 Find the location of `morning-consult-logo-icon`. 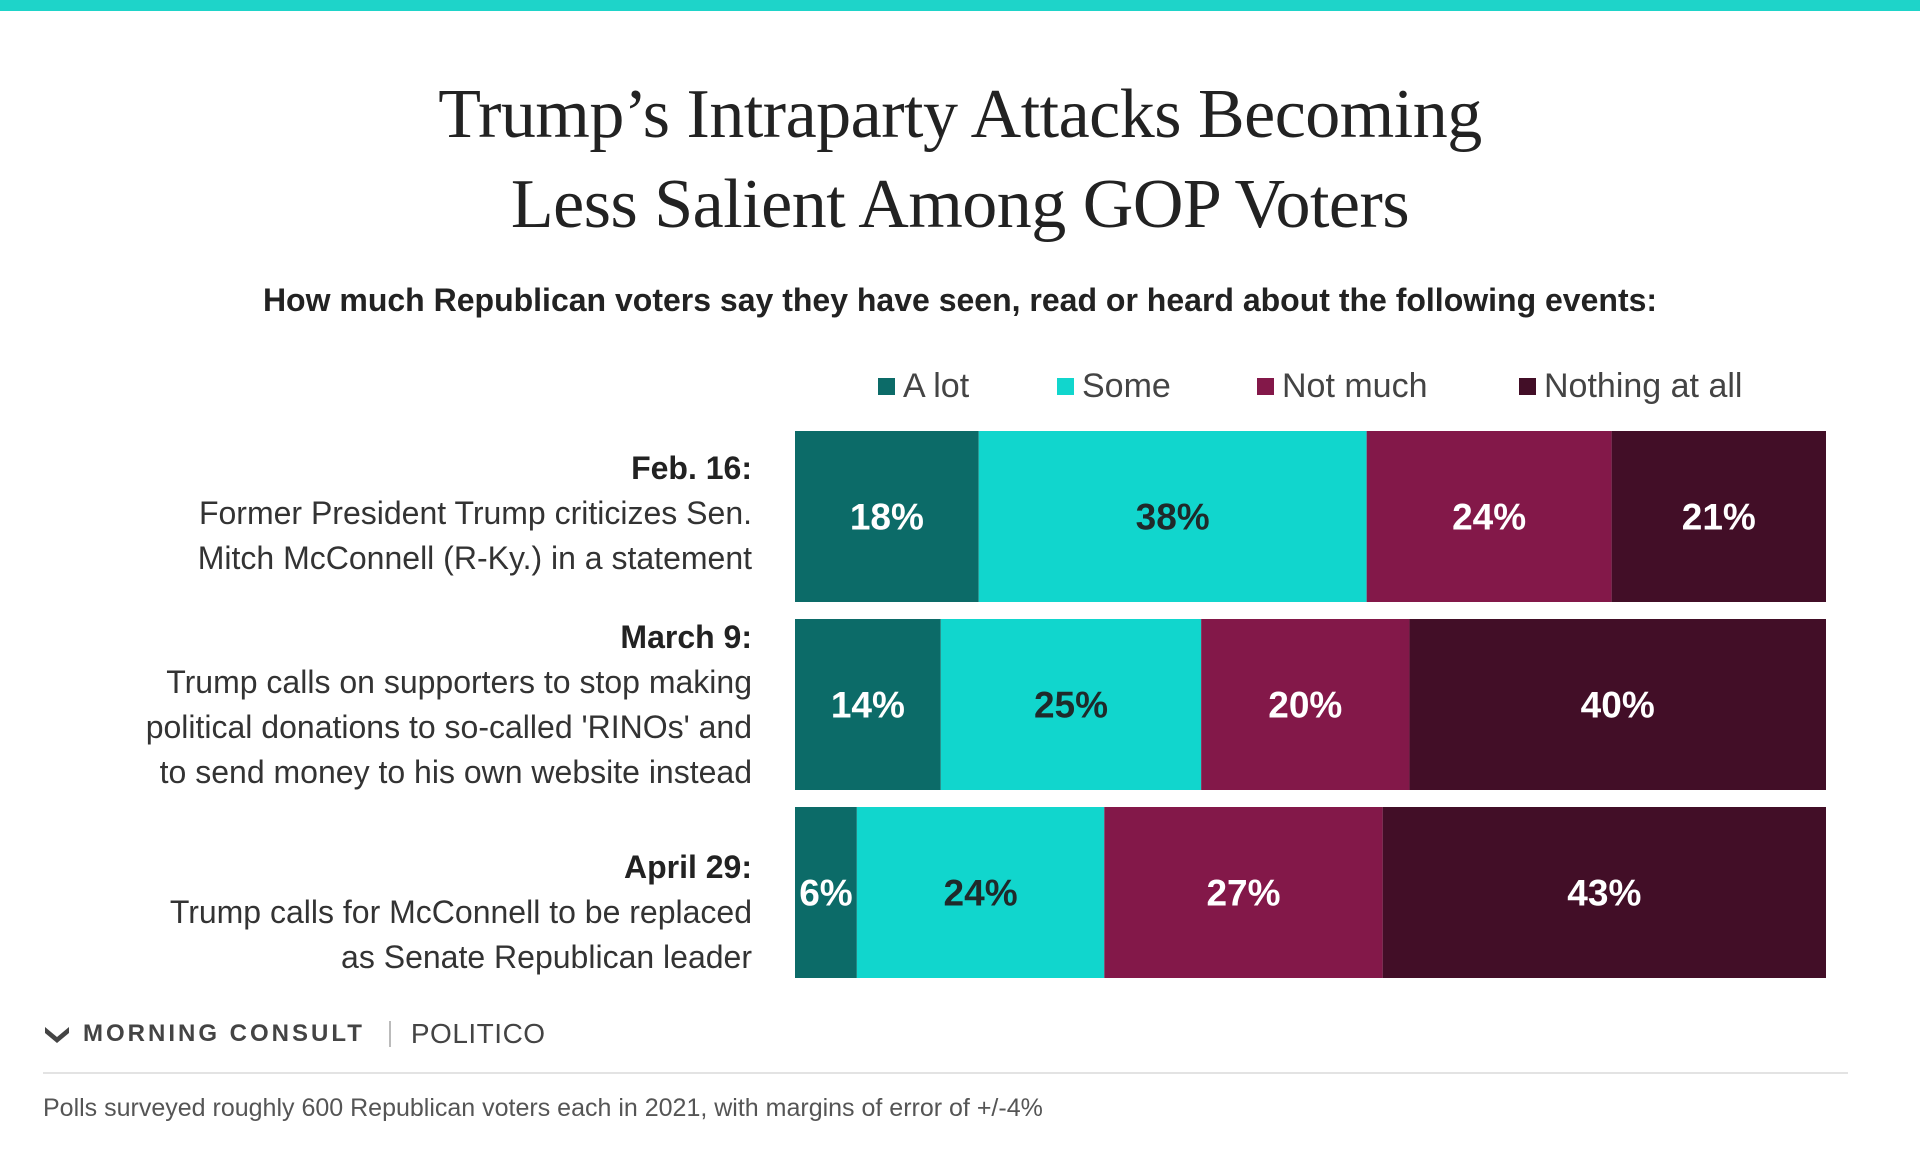

morning-consult-logo-icon is located at coordinates (57, 1035).